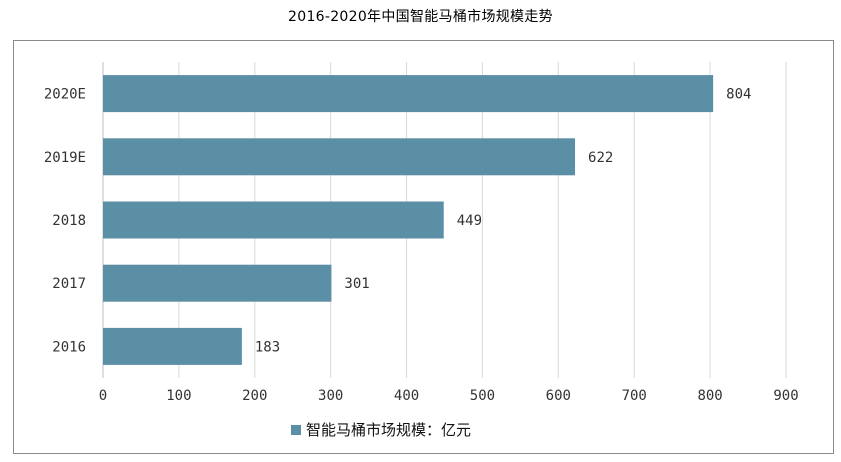  Describe the element at coordinates (356, 284) in the screenshot. I see `data-label-2017: 301` at that location.